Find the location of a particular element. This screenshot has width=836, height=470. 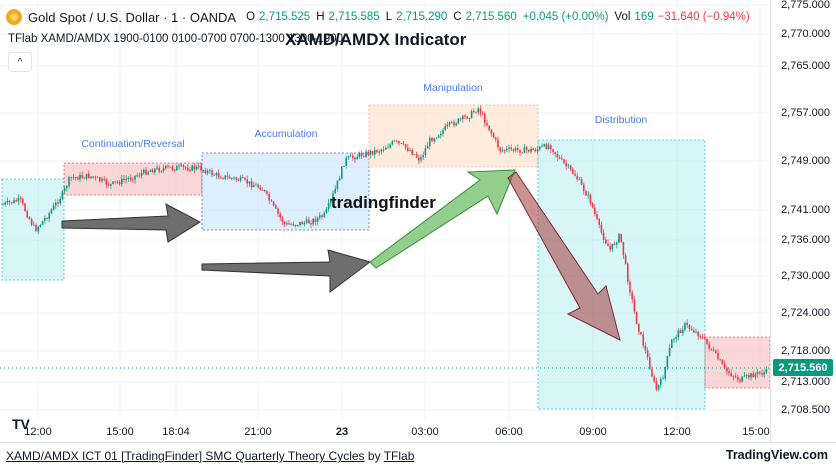

author-link: TFlab is located at coordinates (399, 456).